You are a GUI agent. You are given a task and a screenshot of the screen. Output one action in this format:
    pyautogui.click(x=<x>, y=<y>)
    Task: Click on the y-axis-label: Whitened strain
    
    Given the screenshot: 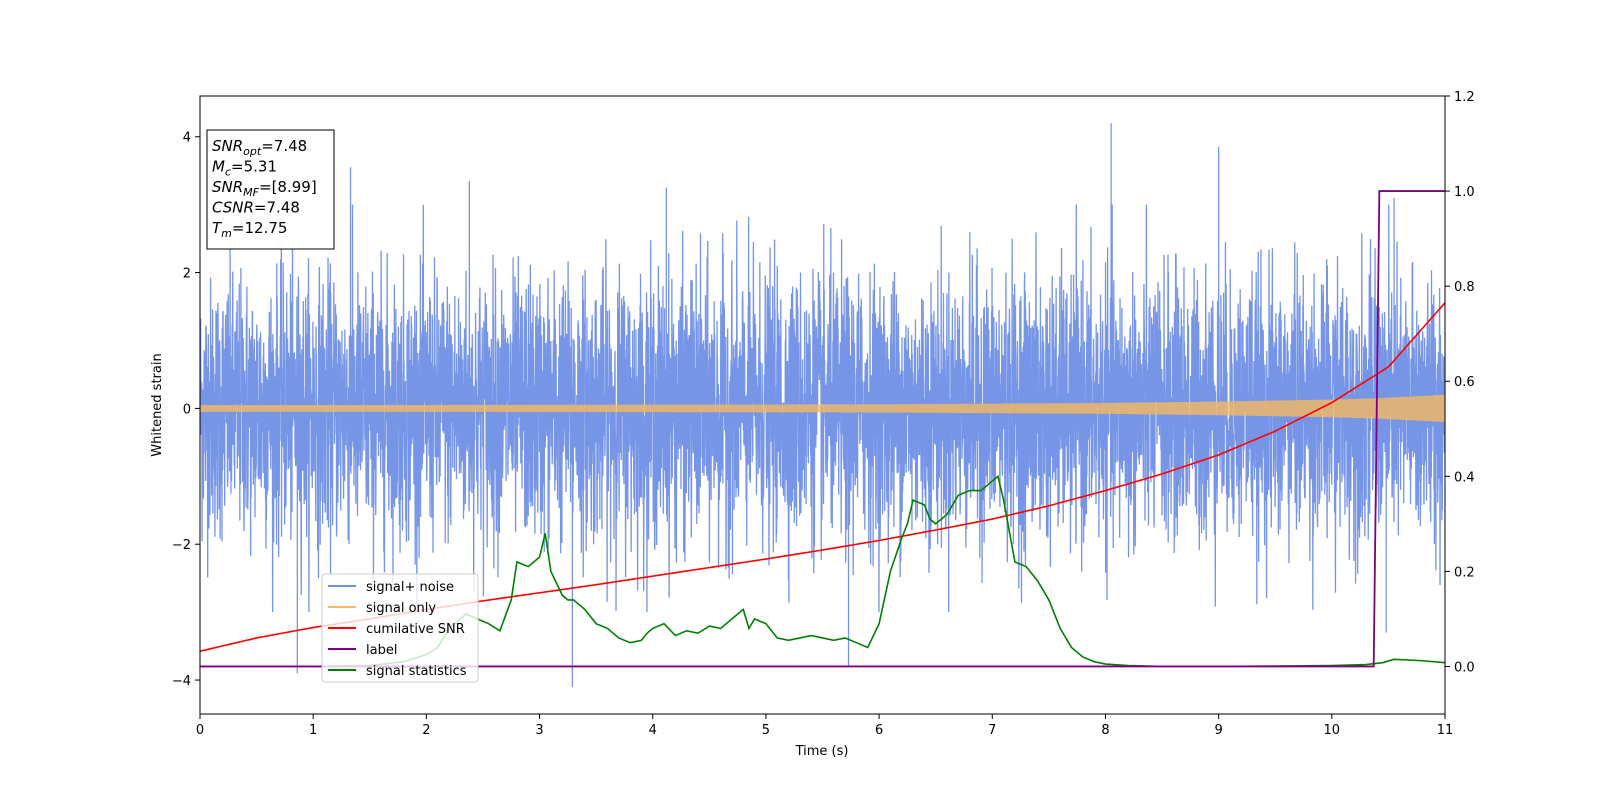 What is the action you would take?
    pyautogui.click(x=157, y=404)
    